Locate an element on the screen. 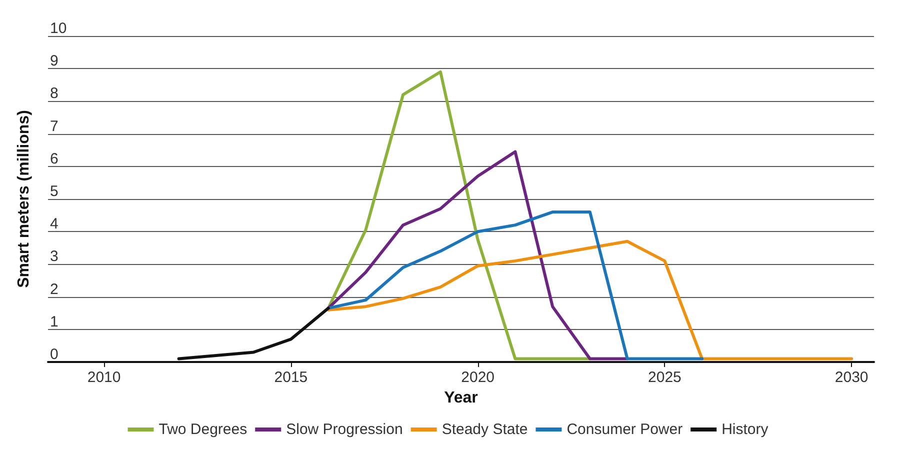  x-tick-label: 2015 is located at coordinates (291, 377).